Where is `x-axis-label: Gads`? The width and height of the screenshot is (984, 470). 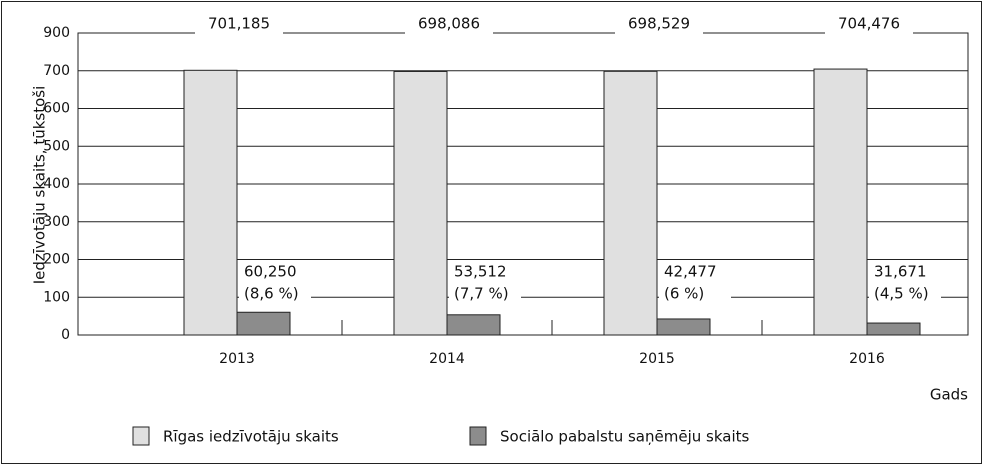
x-axis-label: Gads is located at coordinates (949, 395).